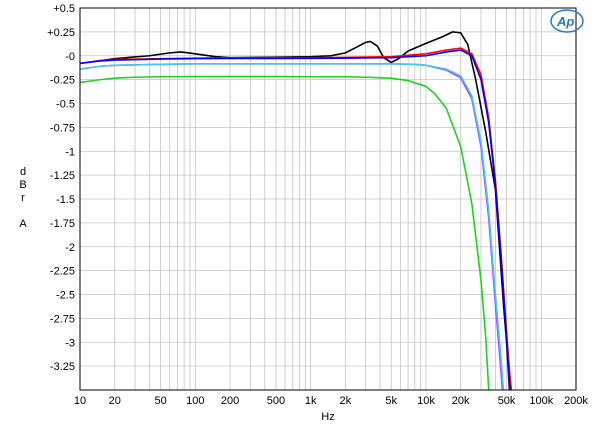 This screenshot has width=600, height=434. Describe the element at coordinates (327, 417) in the screenshot. I see `x-axis-title: Hz` at that location.